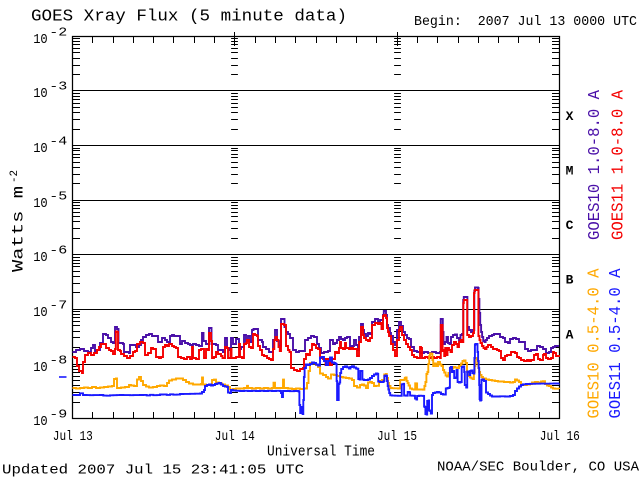 The image size is (640, 480). Describe the element at coordinates (560, 437) in the screenshot. I see `svg-text: Jul 16` at that location.